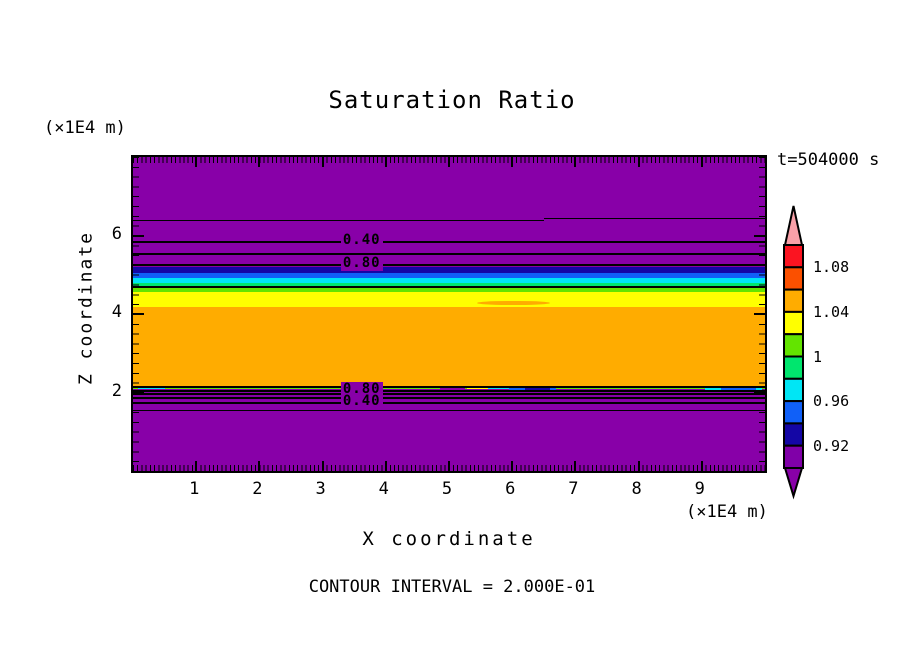  Describe the element at coordinates (85, 128) in the screenshot. I see `y-axis-unit-label: (×1E4 m)` at that location.